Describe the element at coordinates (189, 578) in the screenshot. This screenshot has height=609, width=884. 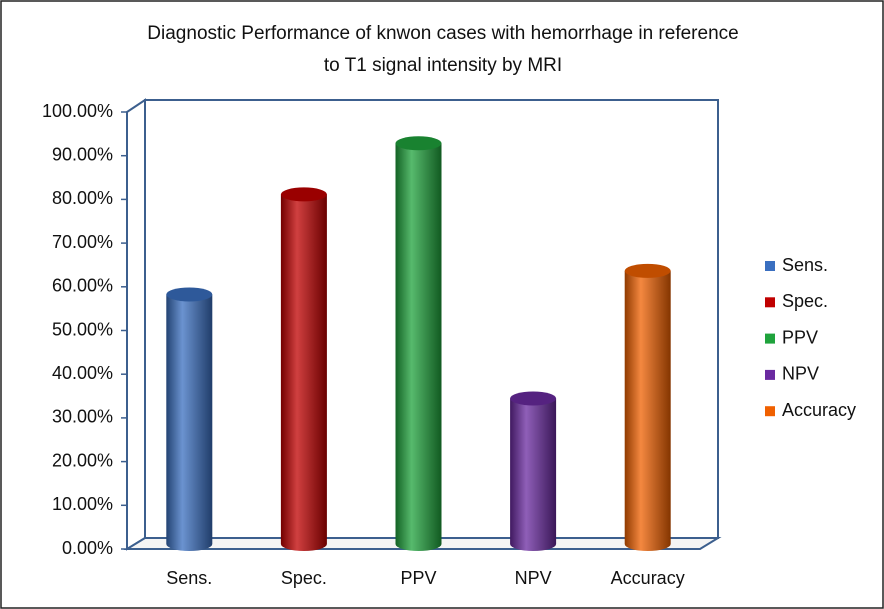
I see `x-tick-label: Sens.` at that location.